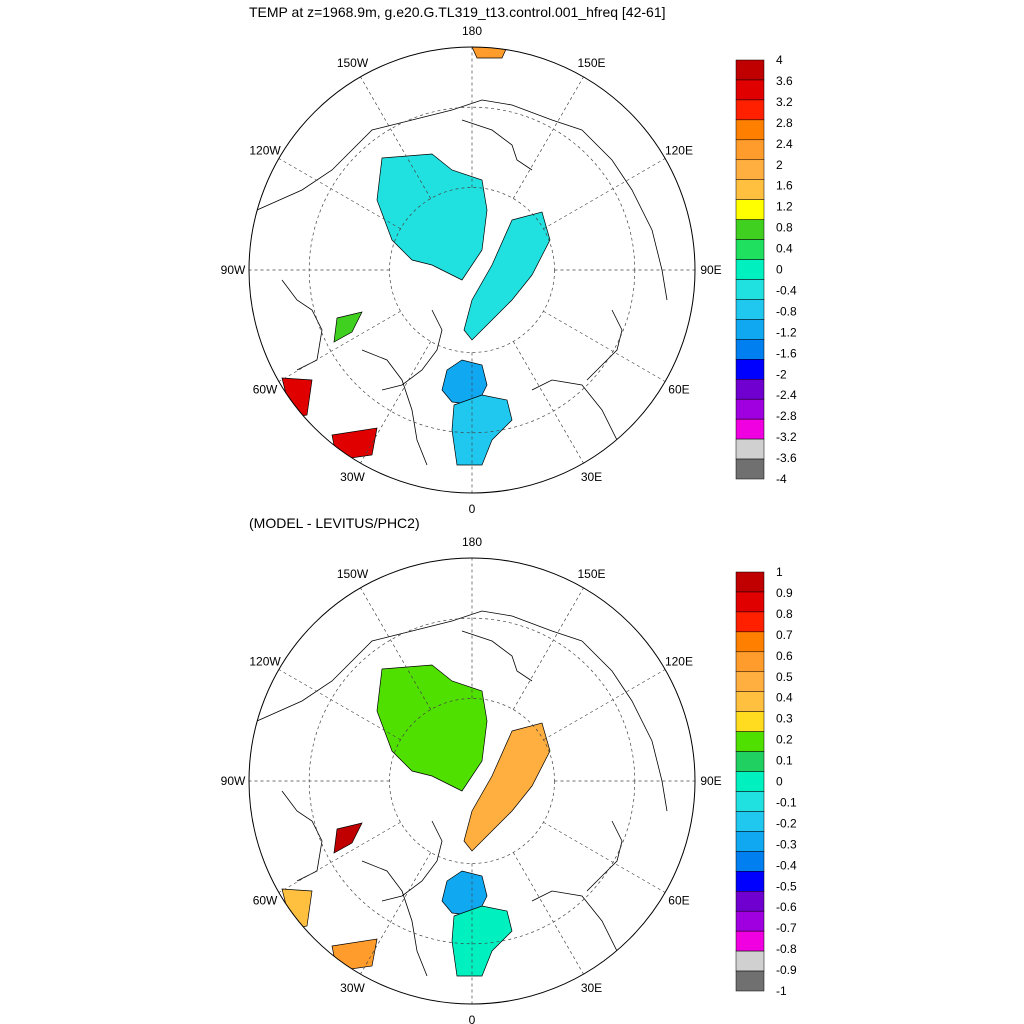 The height and width of the screenshot is (1024, 1024). I want to click on region-eurasian-basin, so click(507, 787).